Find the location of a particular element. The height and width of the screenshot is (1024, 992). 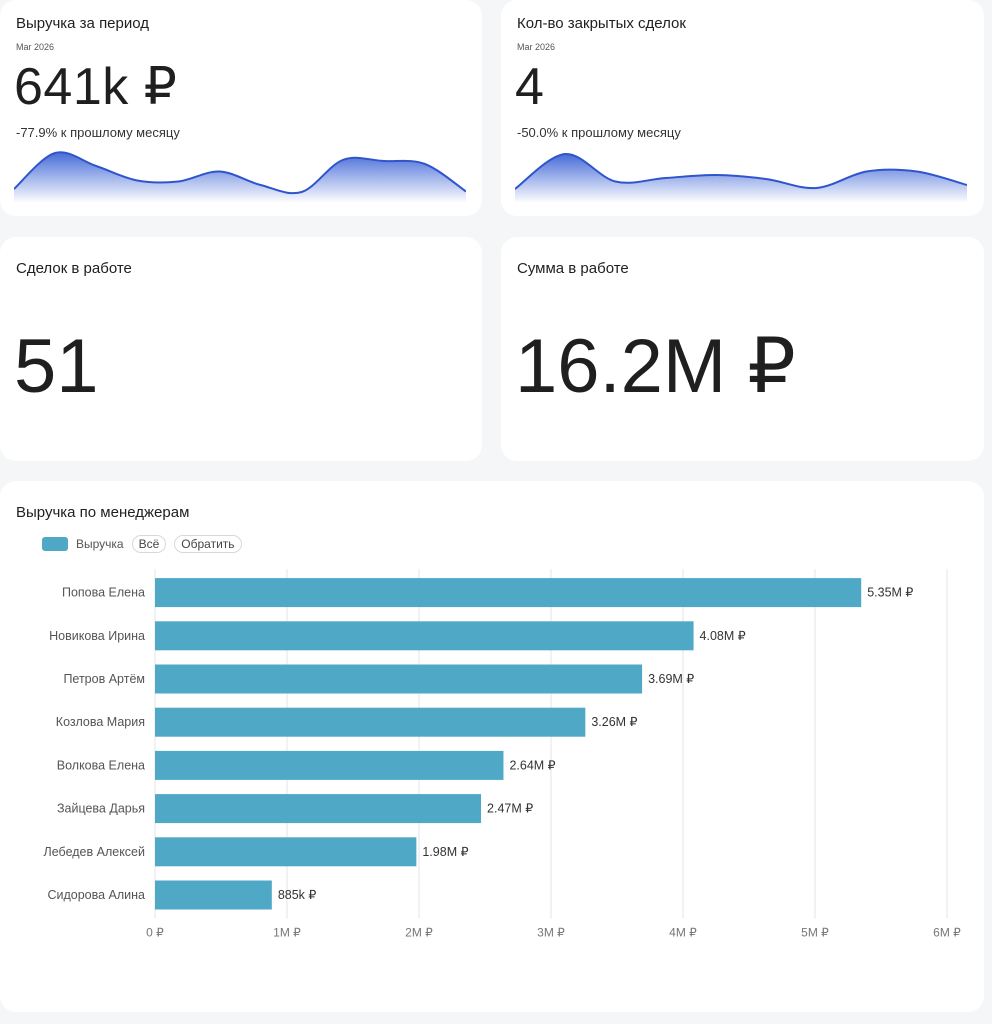

chart-legend: Выручка Всё Обратить is located at coordinates (142, 544).